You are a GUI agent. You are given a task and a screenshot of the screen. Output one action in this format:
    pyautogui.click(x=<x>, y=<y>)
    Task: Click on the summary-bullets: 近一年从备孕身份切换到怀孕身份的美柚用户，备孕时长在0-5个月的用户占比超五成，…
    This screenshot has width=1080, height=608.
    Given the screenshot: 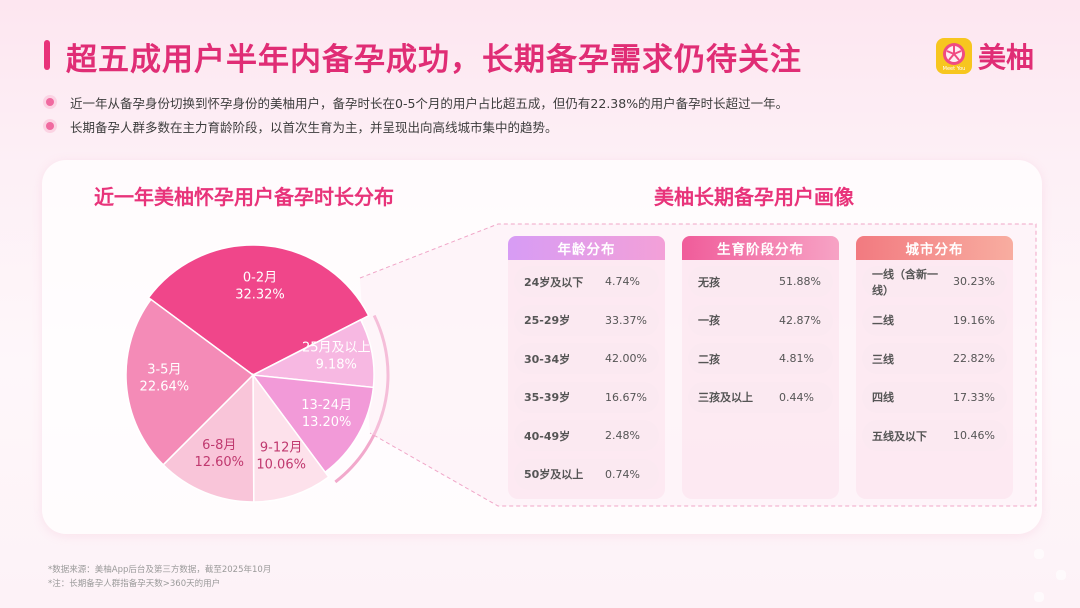 What is the action you would take?
    pyautogui.click(x=417, y=114)
    